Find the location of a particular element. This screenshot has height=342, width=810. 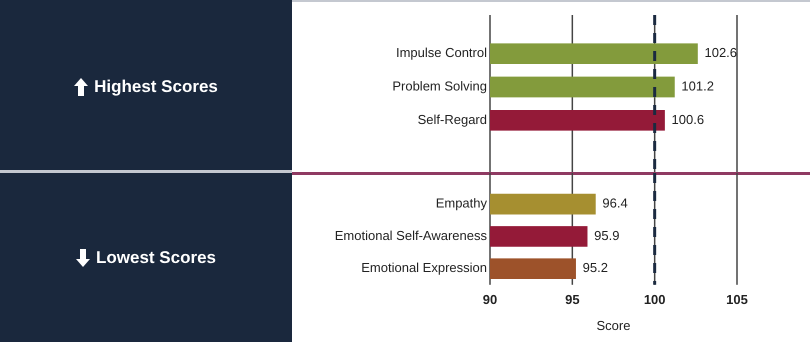

data-label: 101.2 is located at coordinates (697, 86).